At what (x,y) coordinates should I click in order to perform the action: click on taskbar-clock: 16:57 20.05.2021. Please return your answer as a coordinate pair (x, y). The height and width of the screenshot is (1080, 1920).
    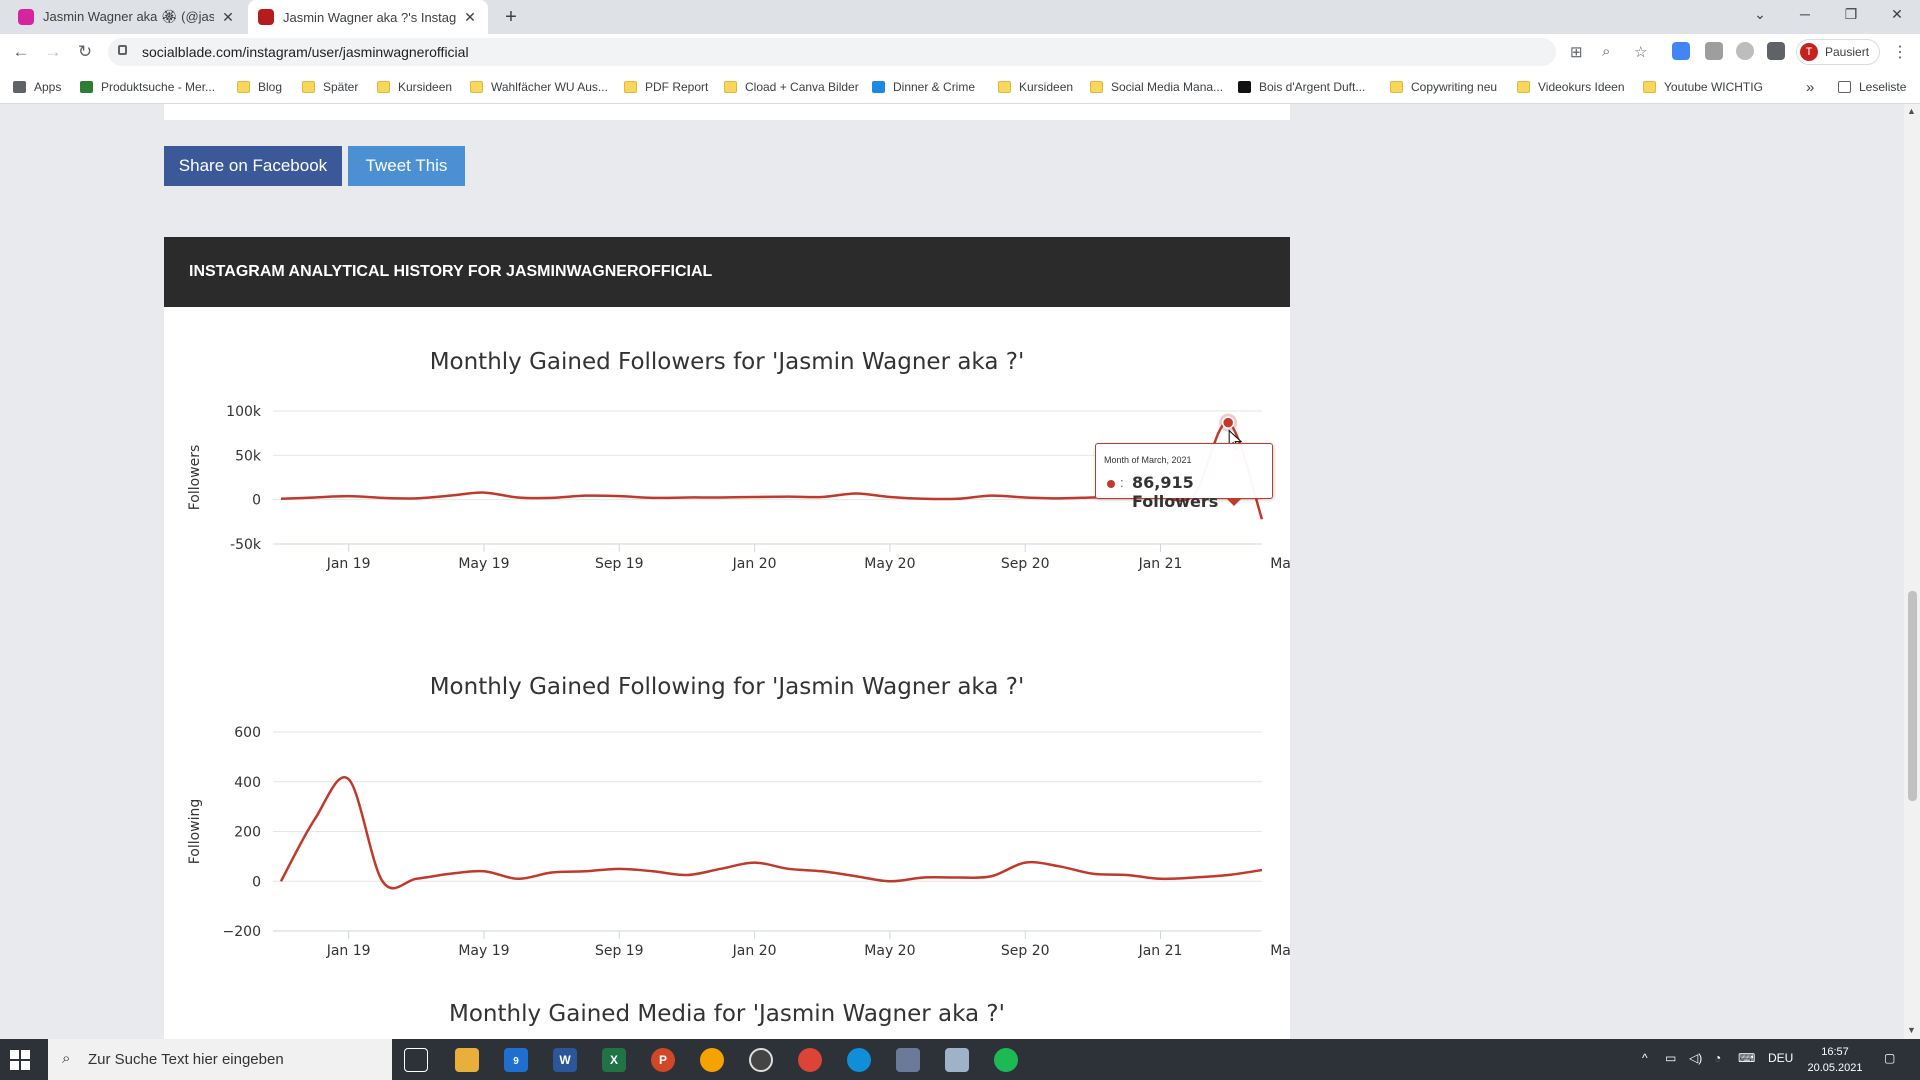
    Looking at the image, I should click on (1835, 1060).